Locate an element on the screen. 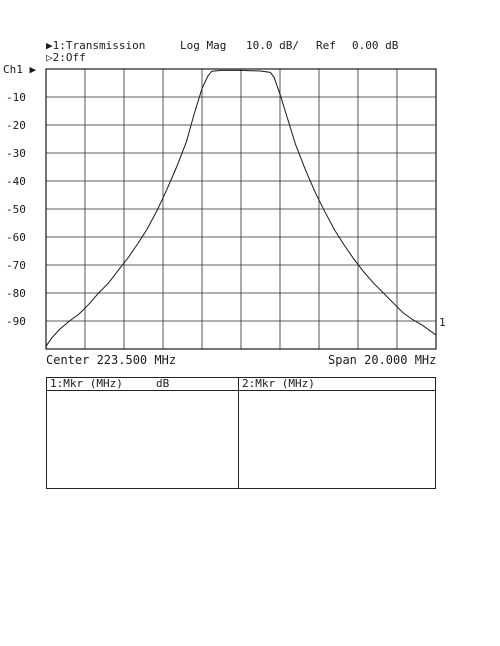  channel-label: Ch1 ▶ is located at coordinates (20, 69).